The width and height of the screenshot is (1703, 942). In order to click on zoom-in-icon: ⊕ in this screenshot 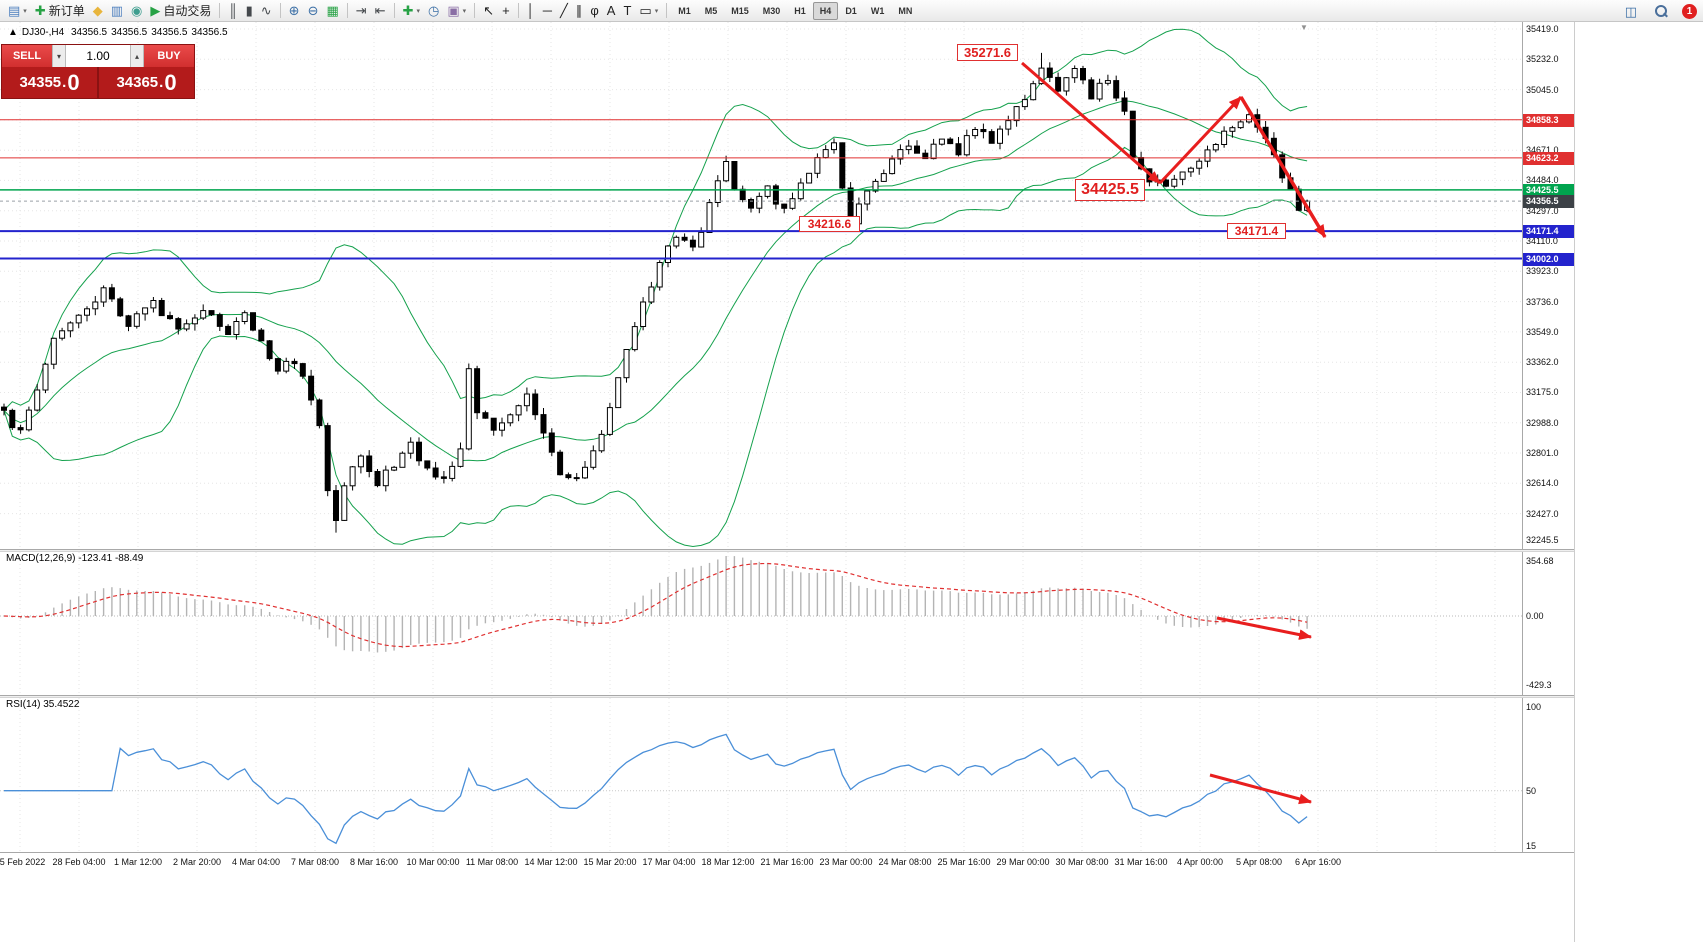, I will do `click(294, 11)`.